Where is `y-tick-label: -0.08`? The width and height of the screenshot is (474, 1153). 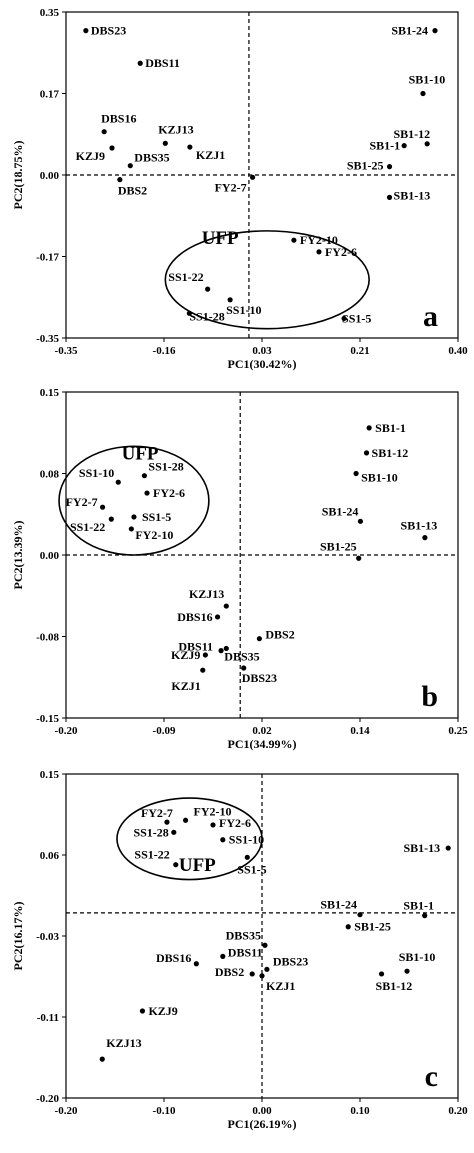 y-tick-label: -0.08 is located at coordinates (47, 638).